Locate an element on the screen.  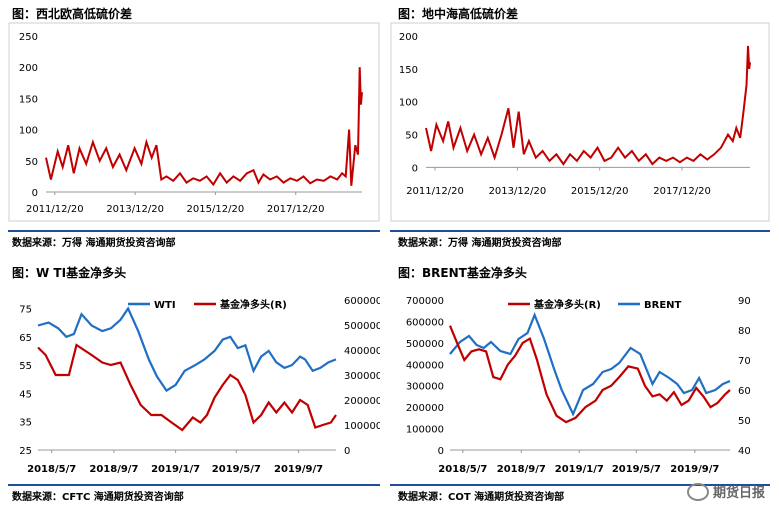
wechat-icon is located at coordinates (697, 491).